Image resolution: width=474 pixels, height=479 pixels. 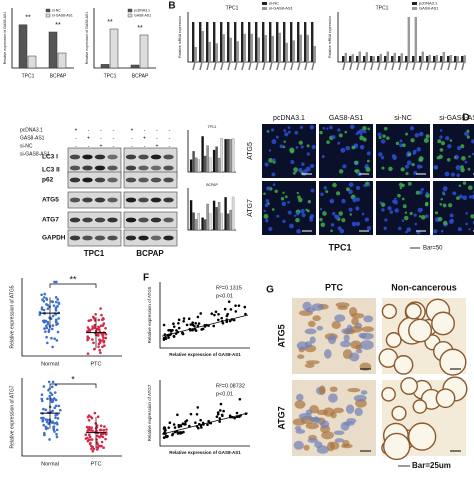 I want to click on legend-label: si-GAS8-AS1, so click(x=281, y=8).